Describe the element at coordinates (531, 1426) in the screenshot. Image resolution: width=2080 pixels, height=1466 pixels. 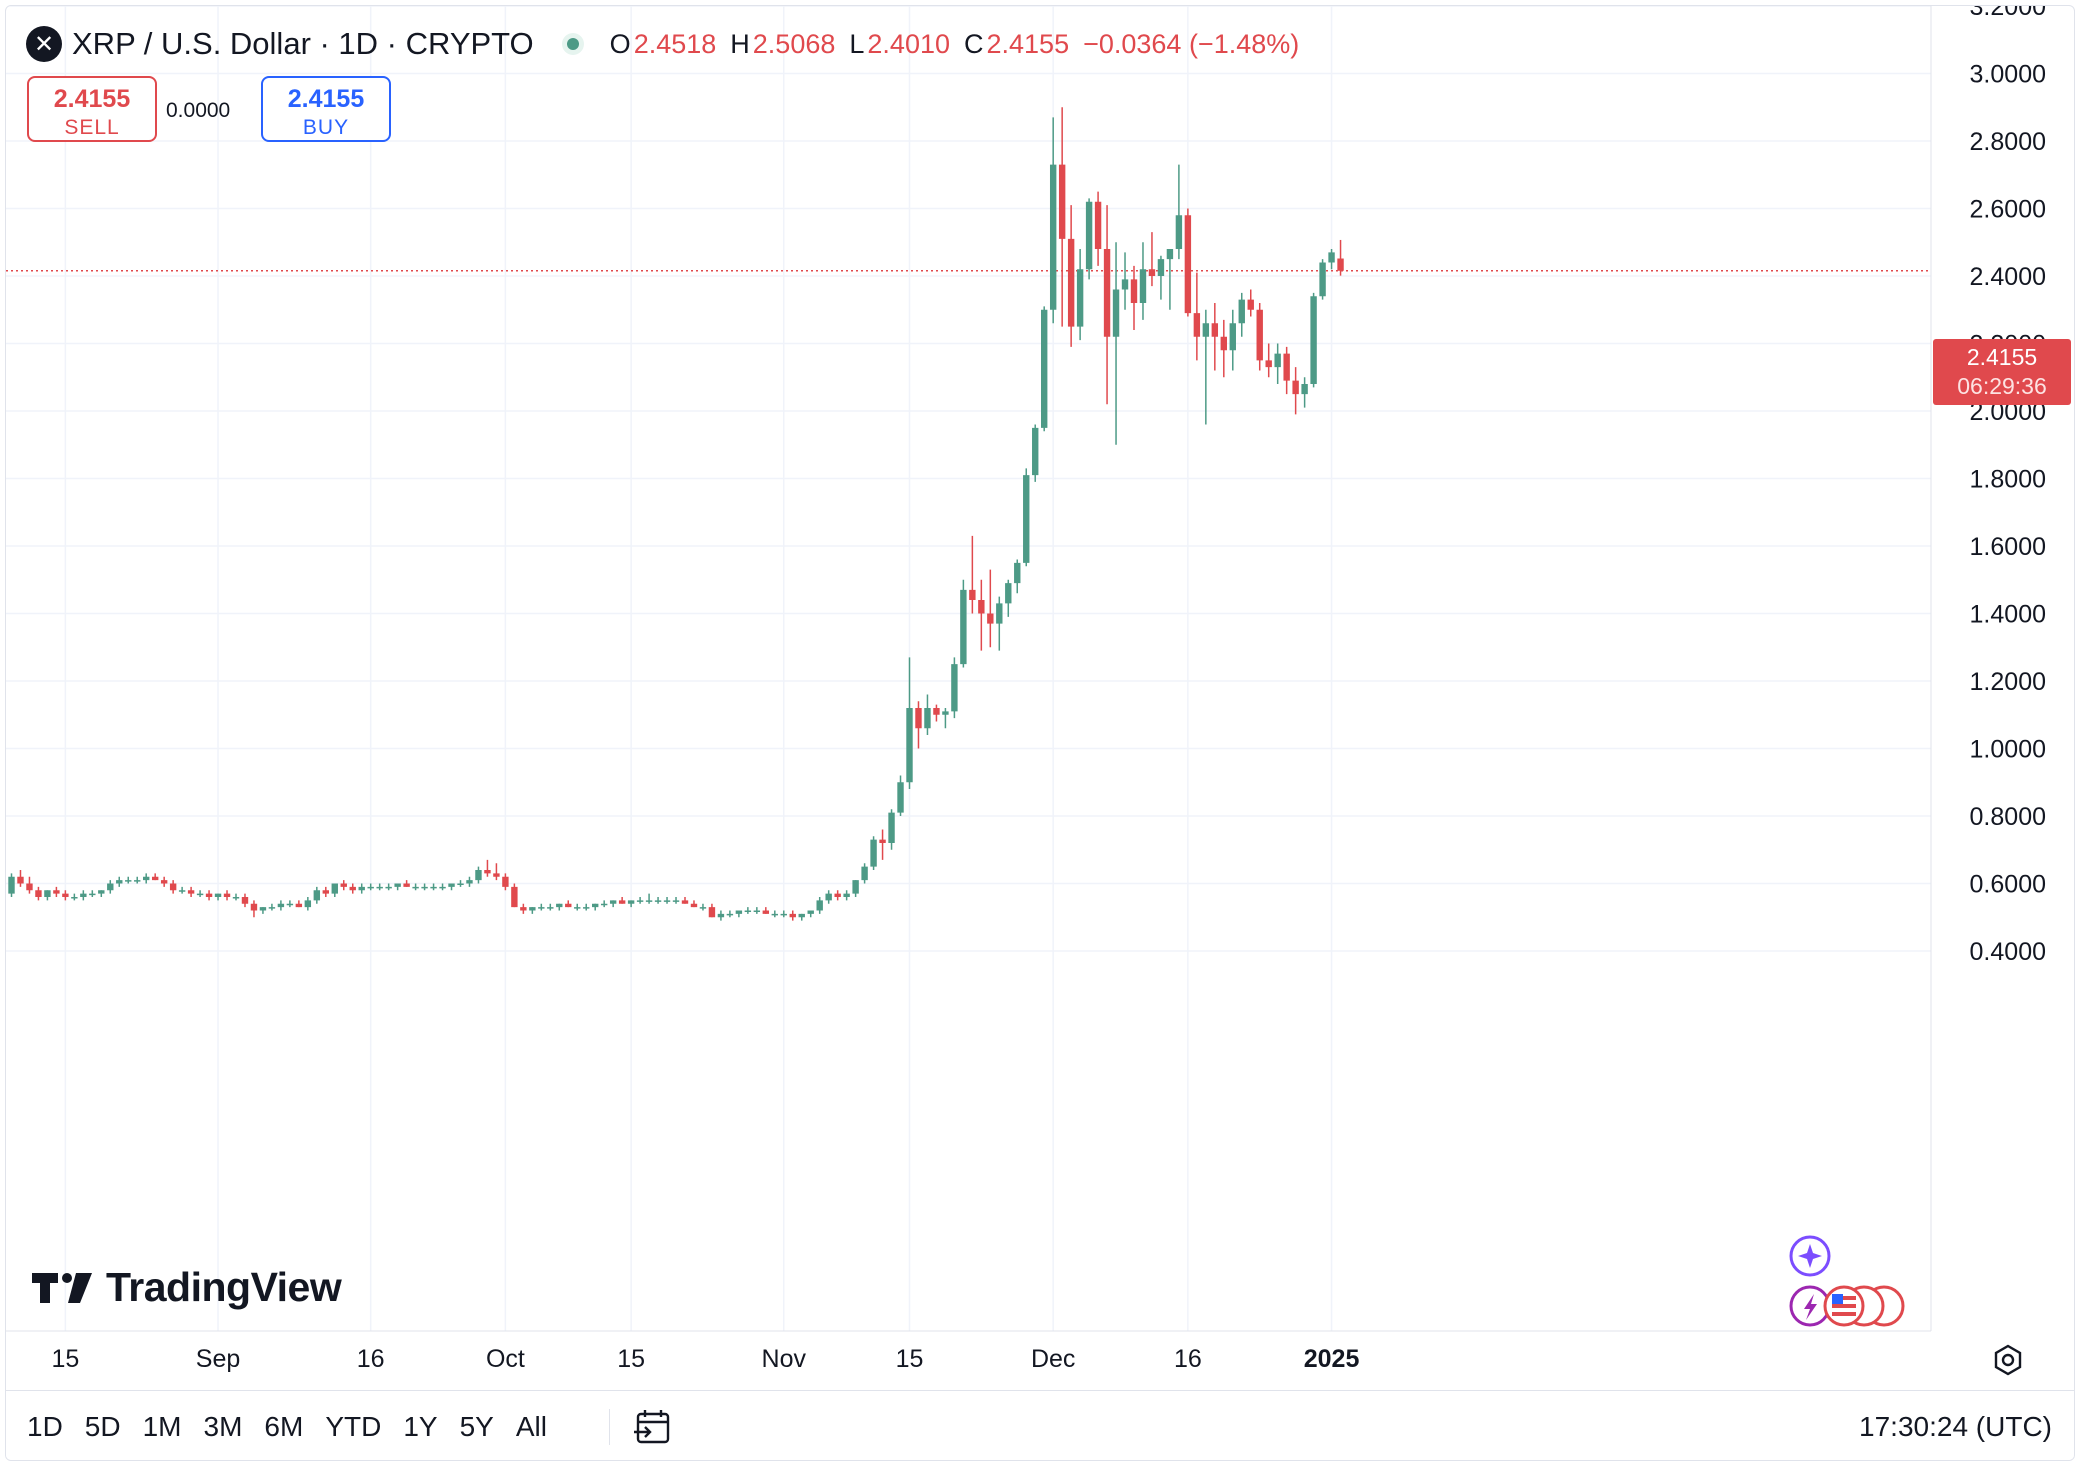
I see `range-all: All` at that location.